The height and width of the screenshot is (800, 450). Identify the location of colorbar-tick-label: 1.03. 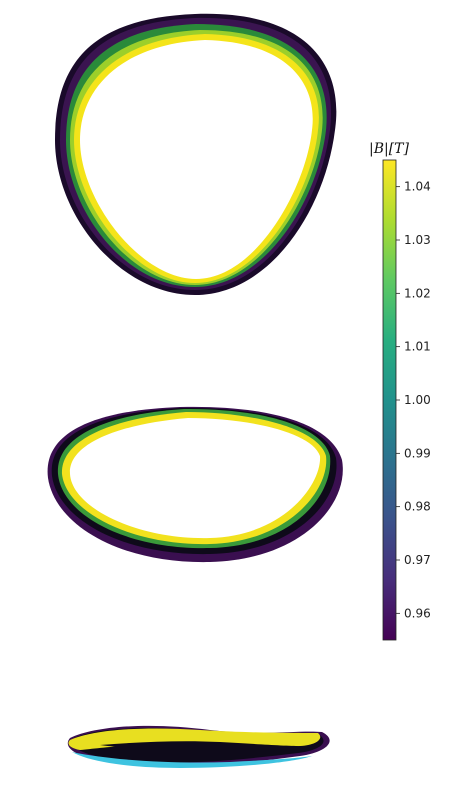
(417, 240).